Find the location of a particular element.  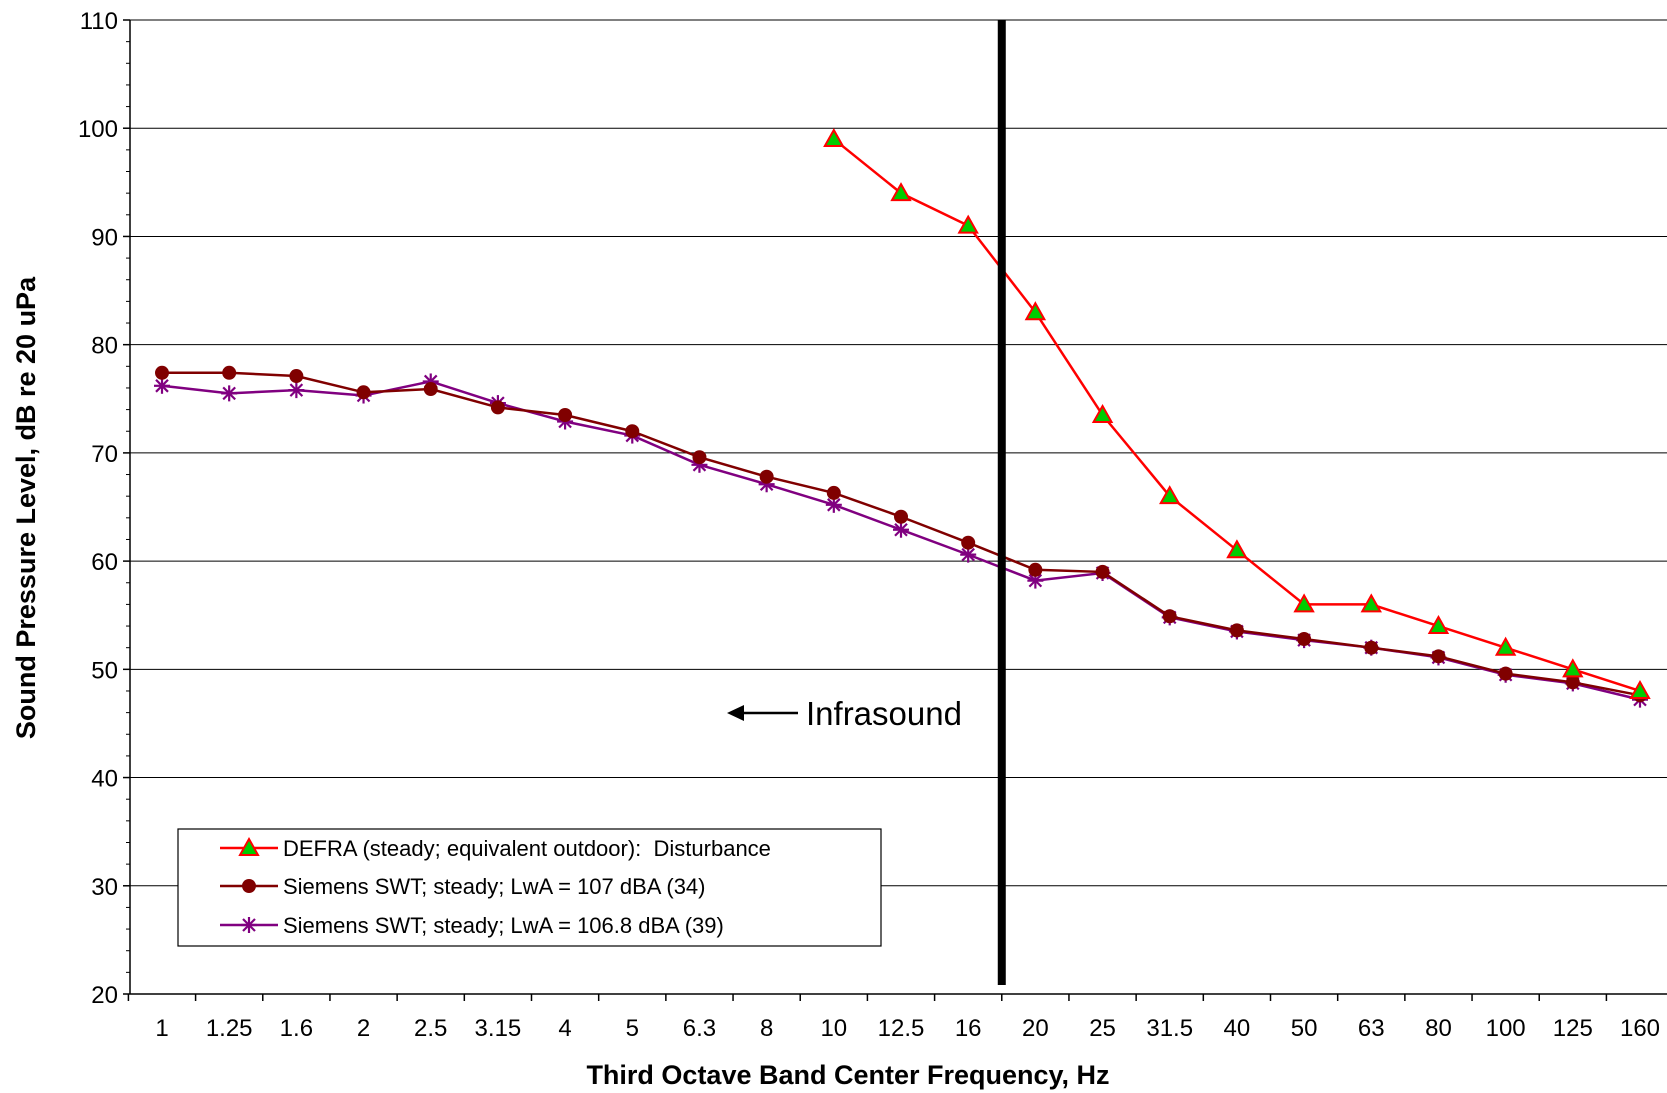

x-tick-label: 8 is located at coordinates (766, 1028).